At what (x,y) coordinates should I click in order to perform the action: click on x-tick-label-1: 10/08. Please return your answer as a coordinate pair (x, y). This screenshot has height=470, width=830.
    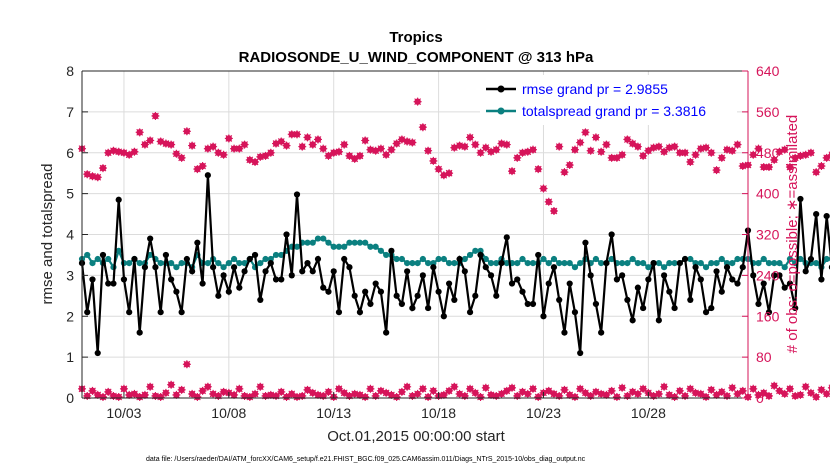
    Looking at the image, I should click on (228, 413).